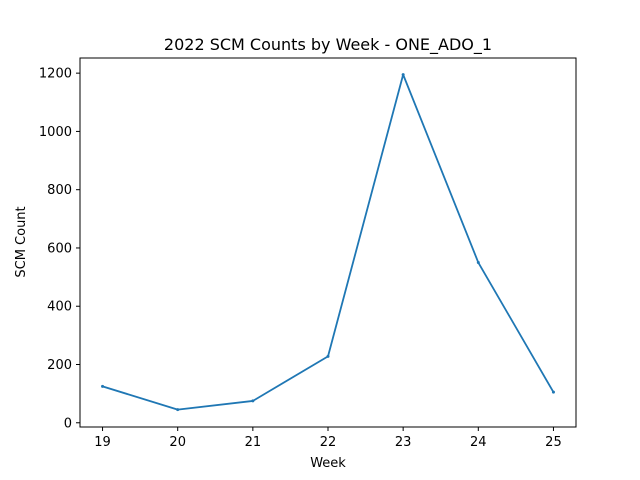 The image size is (640, 480). I want to click on y-tick-label: 600, so click(59, 248).